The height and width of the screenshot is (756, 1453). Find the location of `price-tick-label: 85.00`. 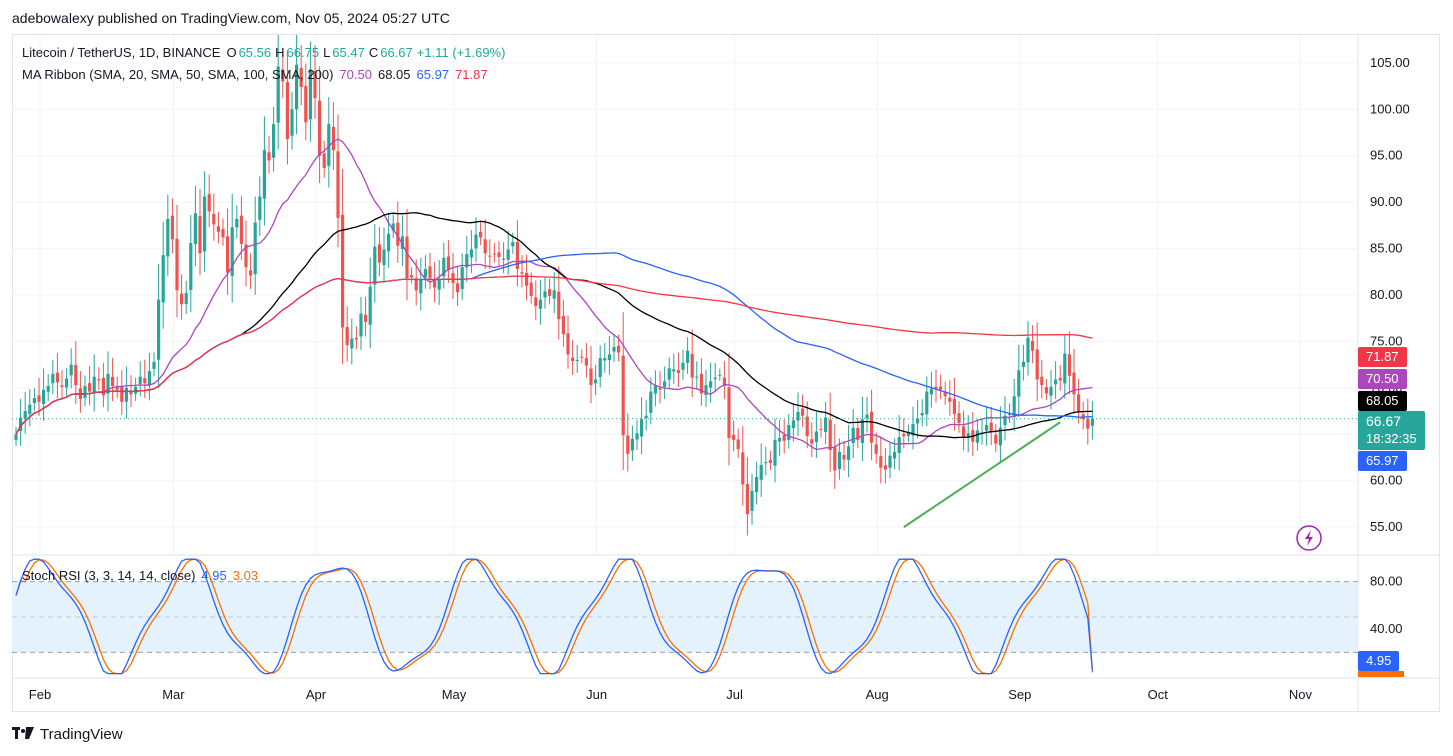

price-tick-label: 85.00 is located at coordinates (1386, 248).